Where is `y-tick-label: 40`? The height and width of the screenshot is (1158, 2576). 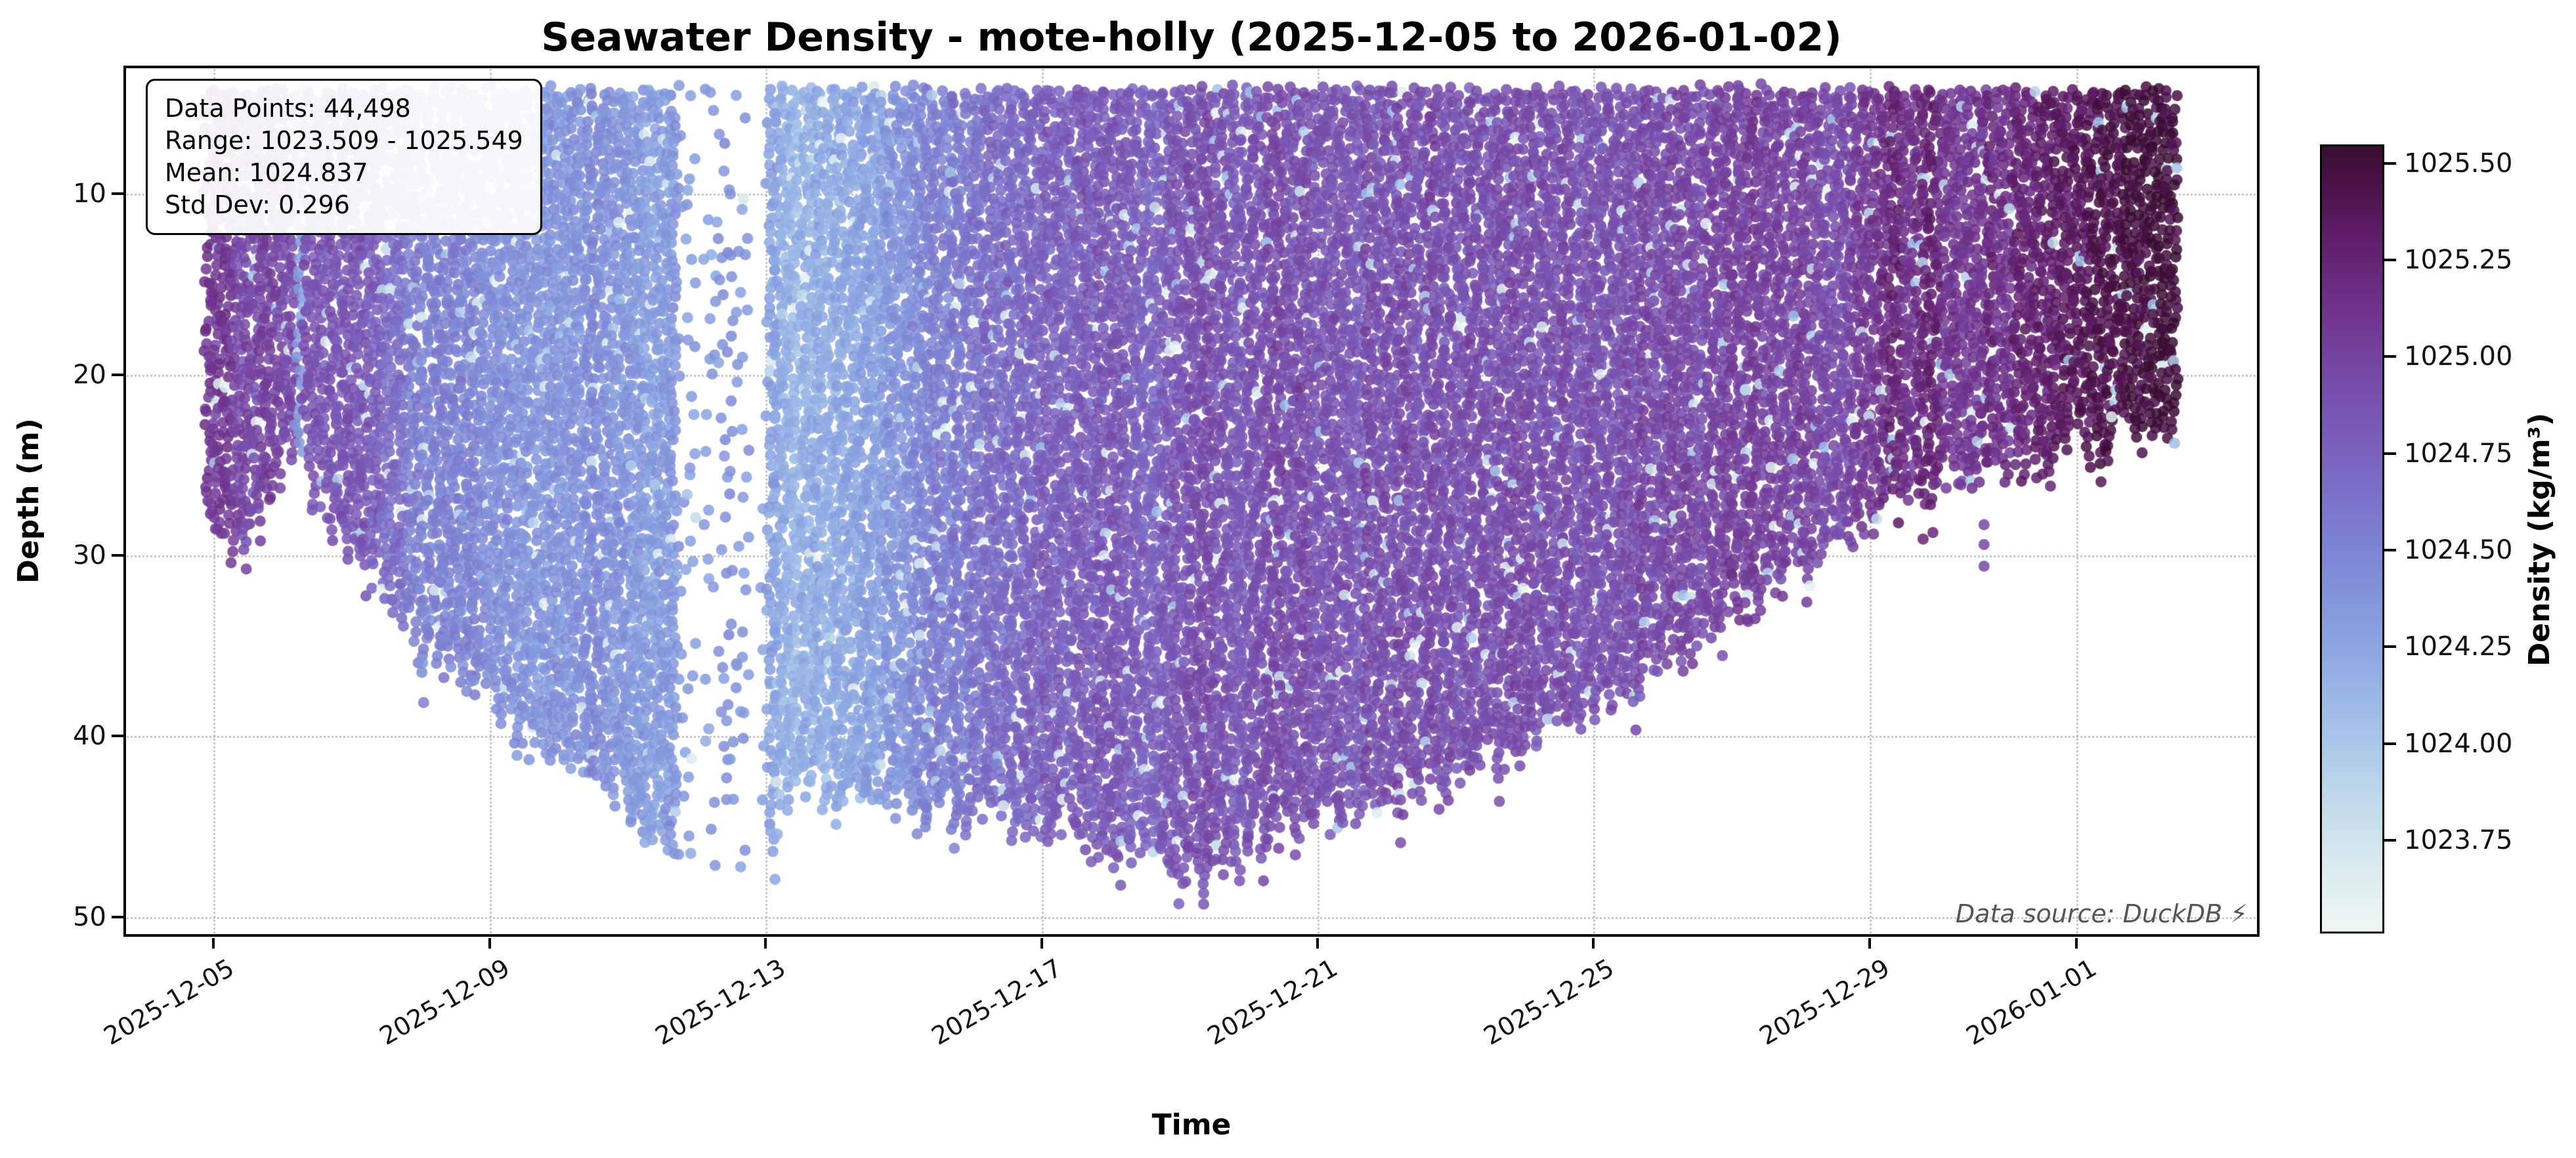
y-tick-label: 40 is located at coordinates (89, 736).